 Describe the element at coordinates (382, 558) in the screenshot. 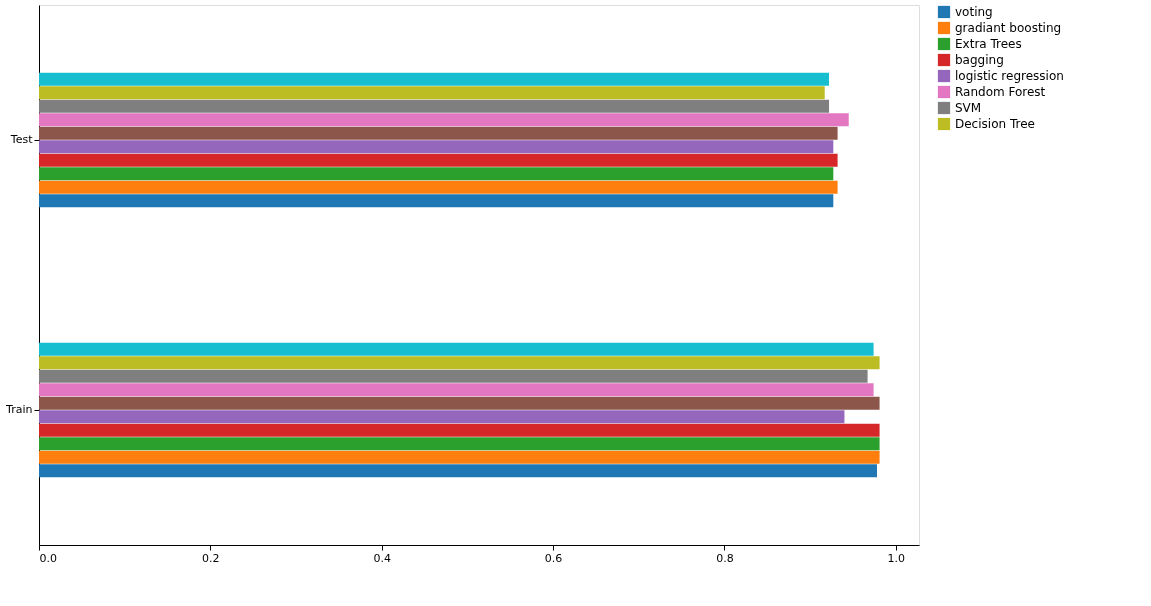

I see `x-tick-label: 0.4` at that location.